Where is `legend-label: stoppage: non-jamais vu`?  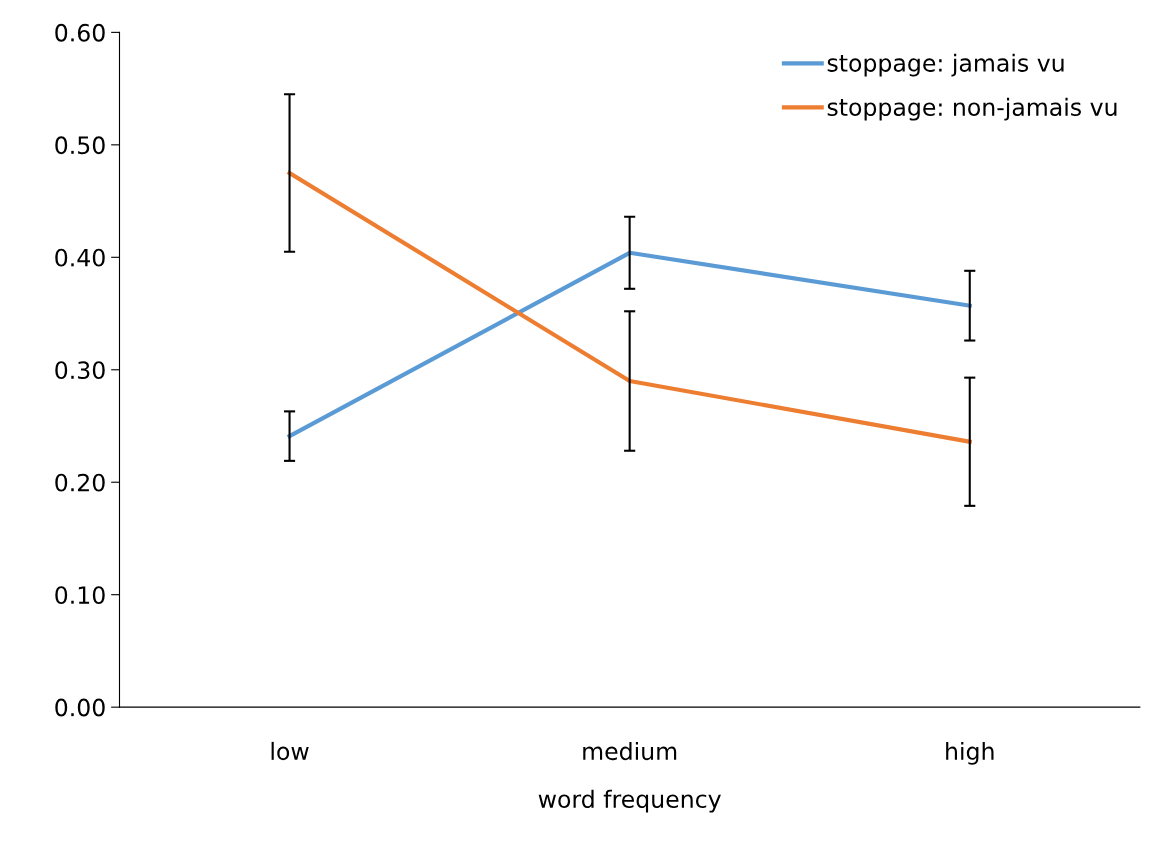
legend-label: stoppage: non-jamais vu is located at coordinates (972, 109).